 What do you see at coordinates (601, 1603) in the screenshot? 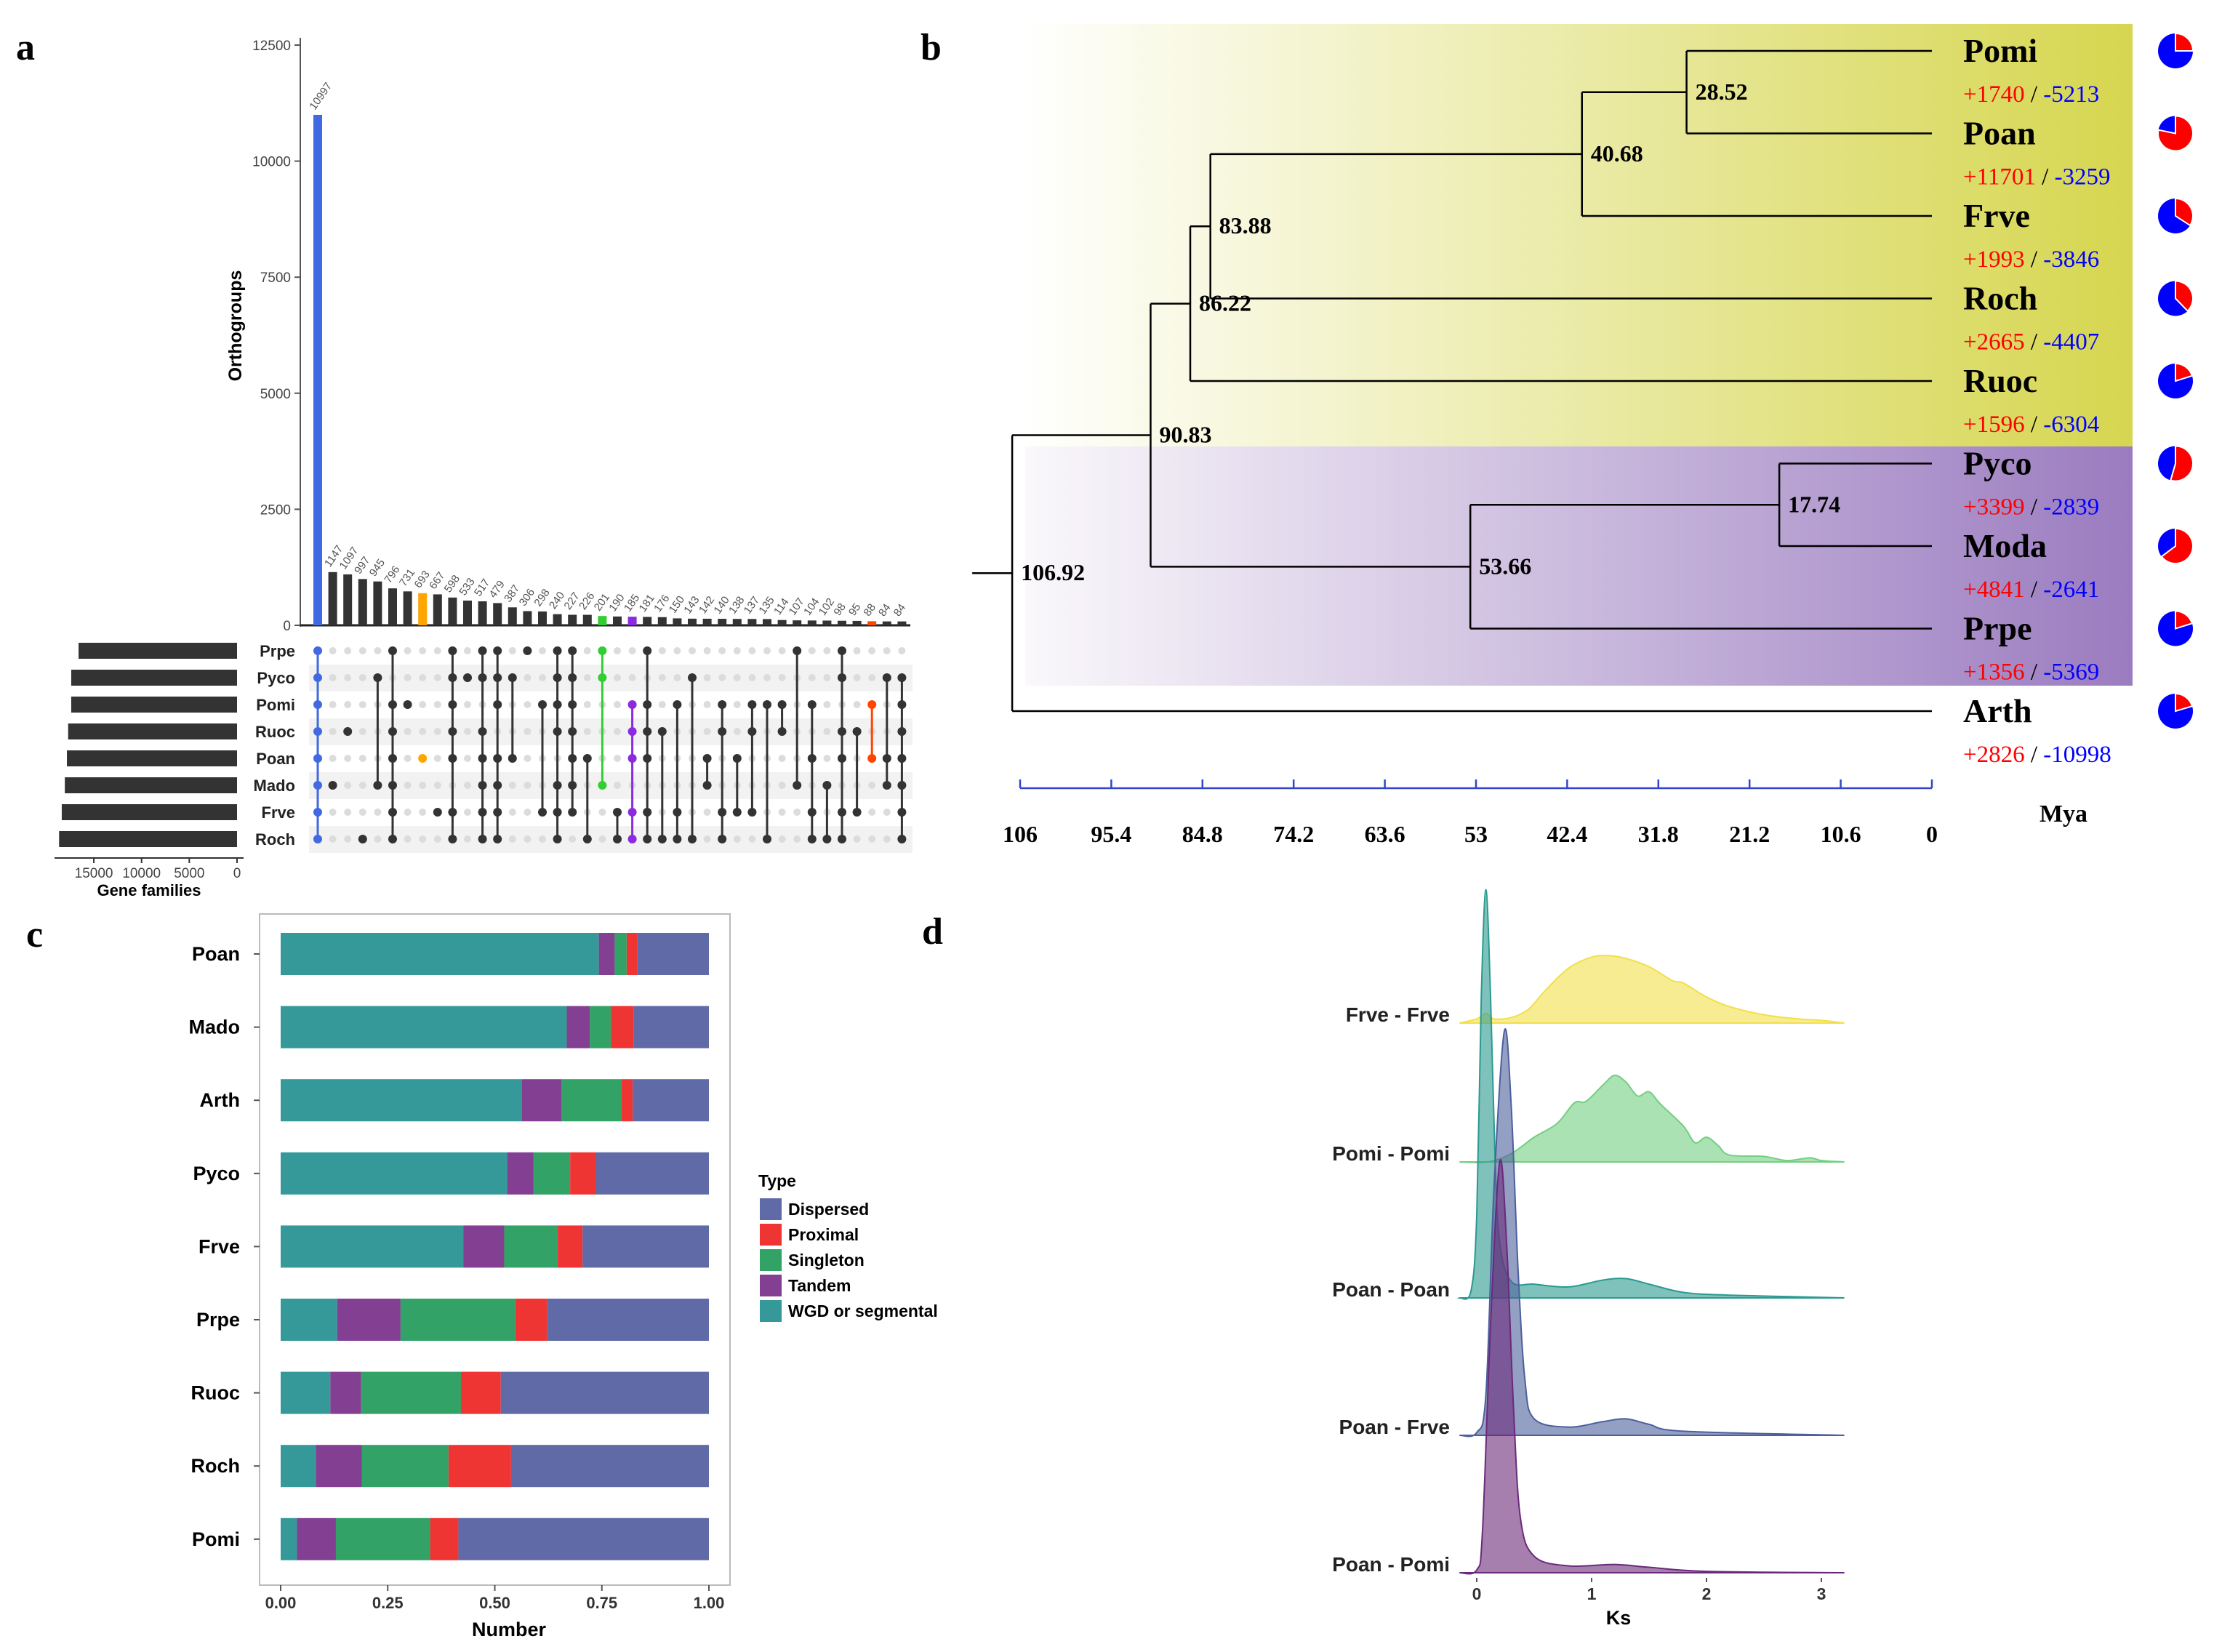
I see `x-tick-label: 0.75` at bounding box center [601, 1603].